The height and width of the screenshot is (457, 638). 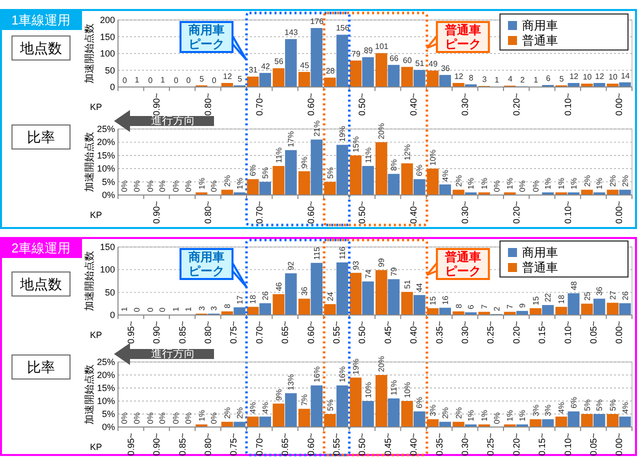 I want to click on data-label: 49, so click(x=433, y=64).